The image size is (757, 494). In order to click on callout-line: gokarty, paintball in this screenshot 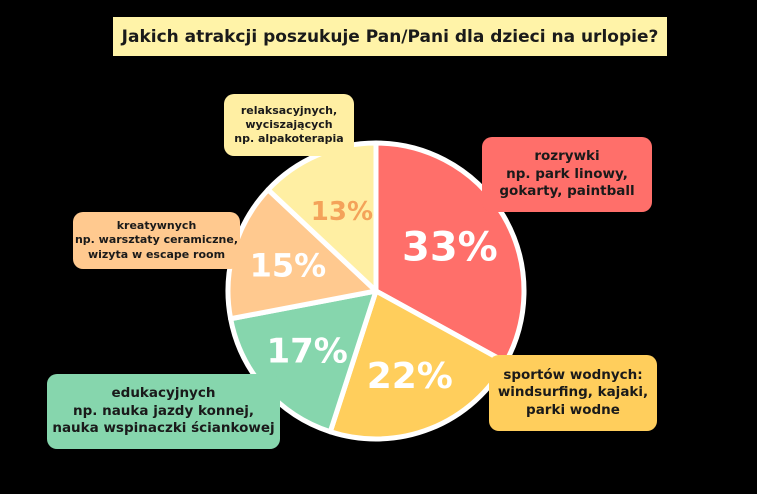, I will do `click(567, 191)`.